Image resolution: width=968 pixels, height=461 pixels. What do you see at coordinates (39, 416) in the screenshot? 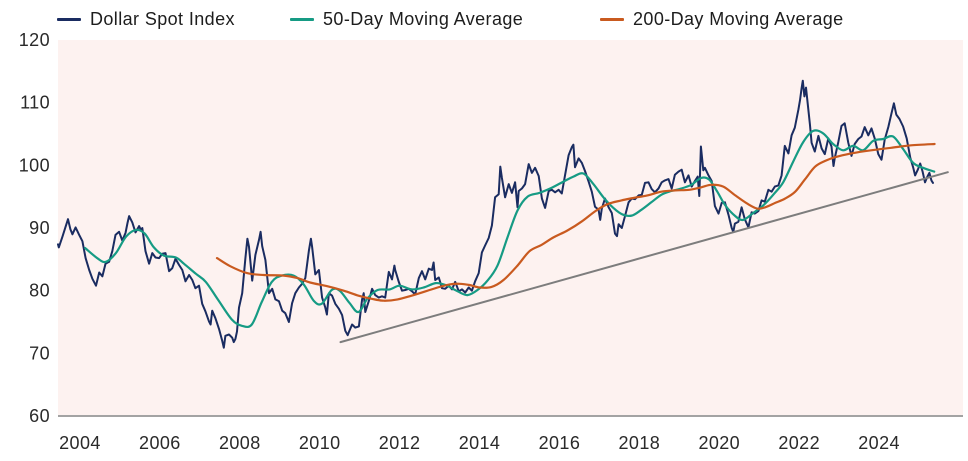
I see `y-tick-label: 60` at bounding box center [39, 416].